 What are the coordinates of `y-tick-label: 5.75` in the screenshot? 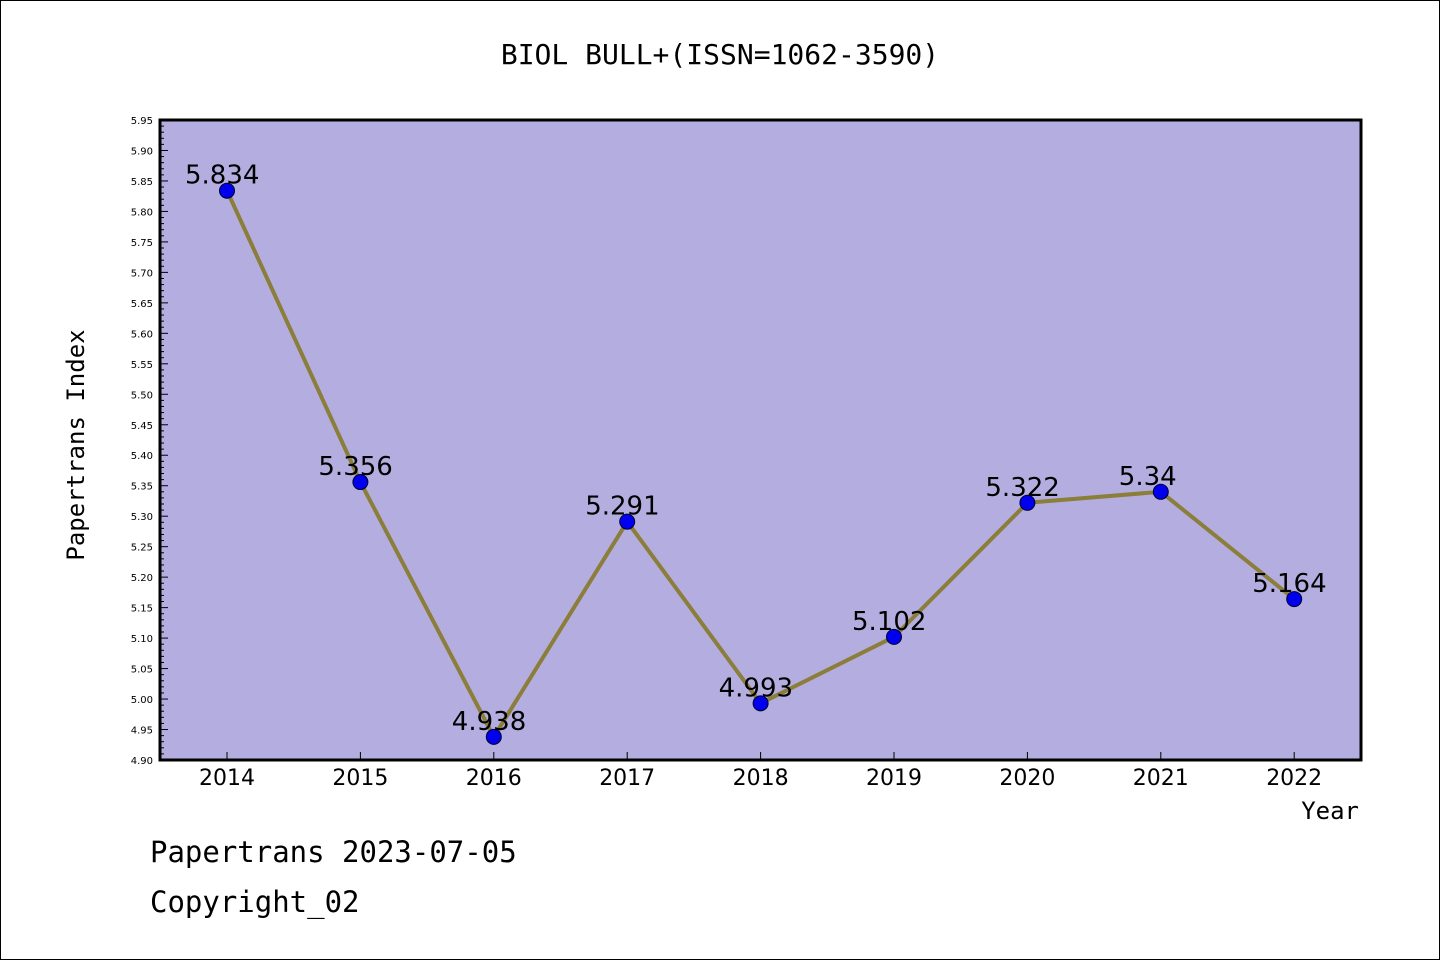 It's located at (142, 243).